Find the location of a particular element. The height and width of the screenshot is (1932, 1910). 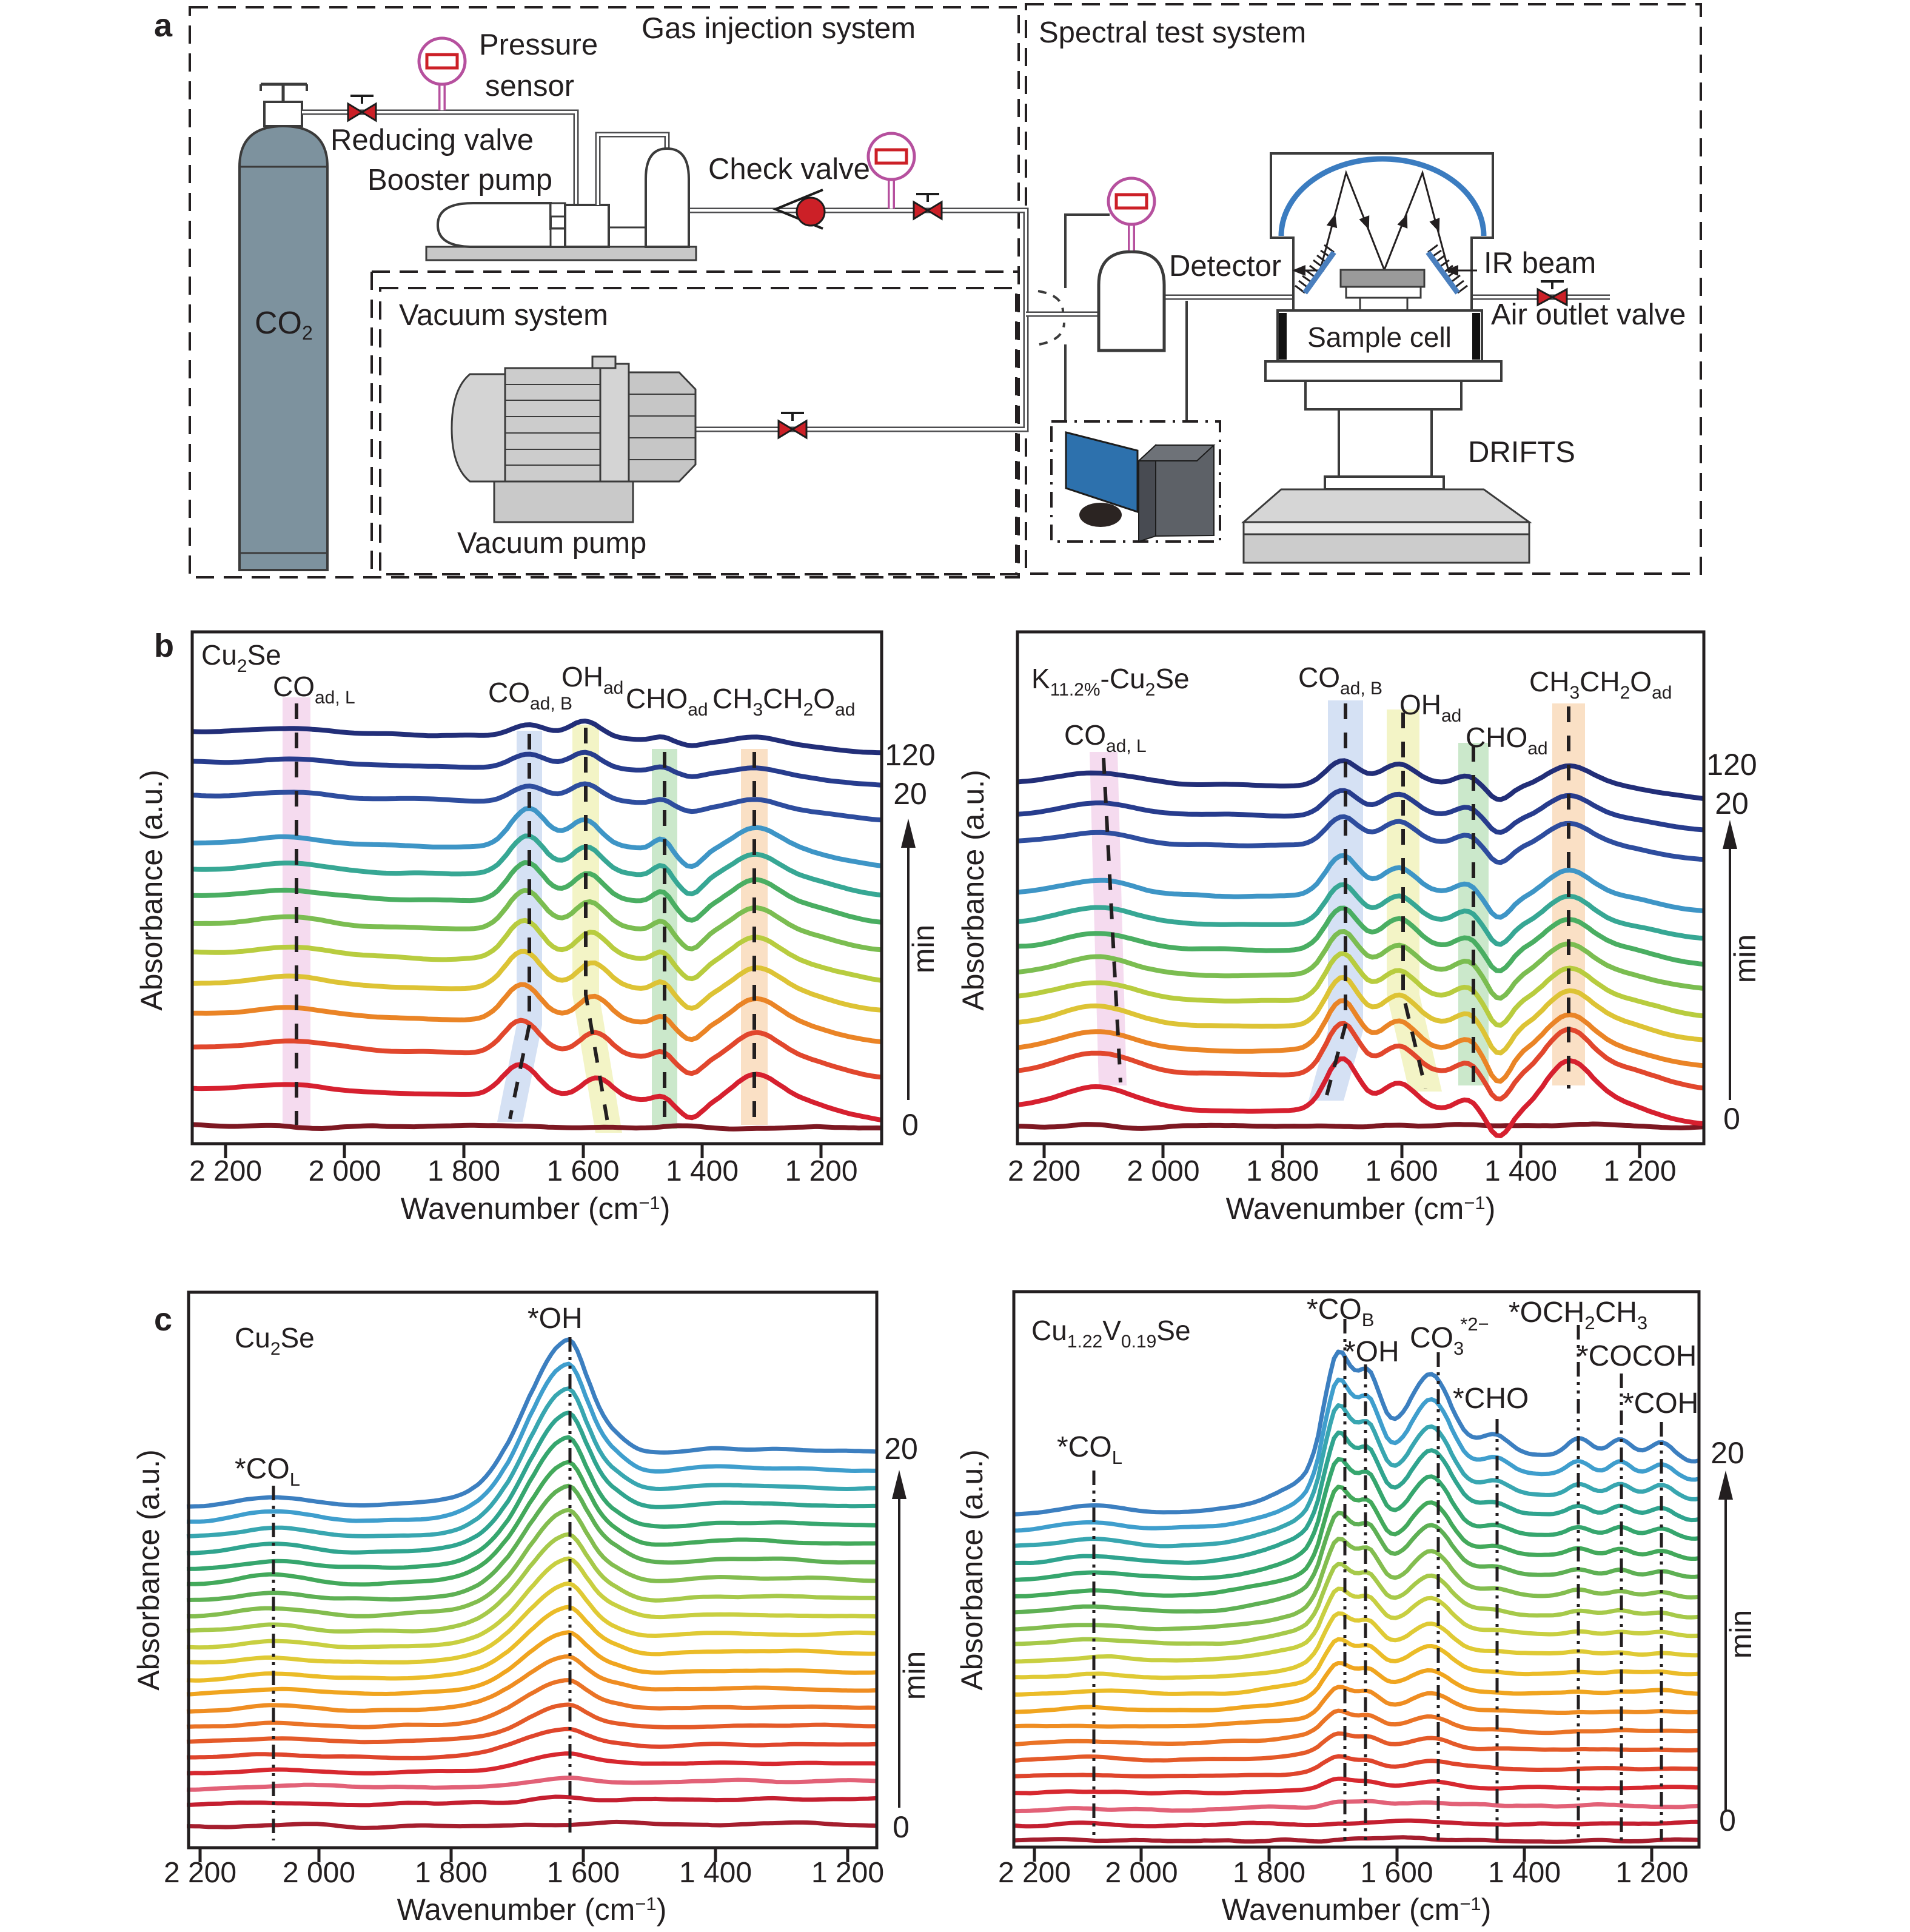

svg-text: Vacuum system is located at coordinates (503, 315).